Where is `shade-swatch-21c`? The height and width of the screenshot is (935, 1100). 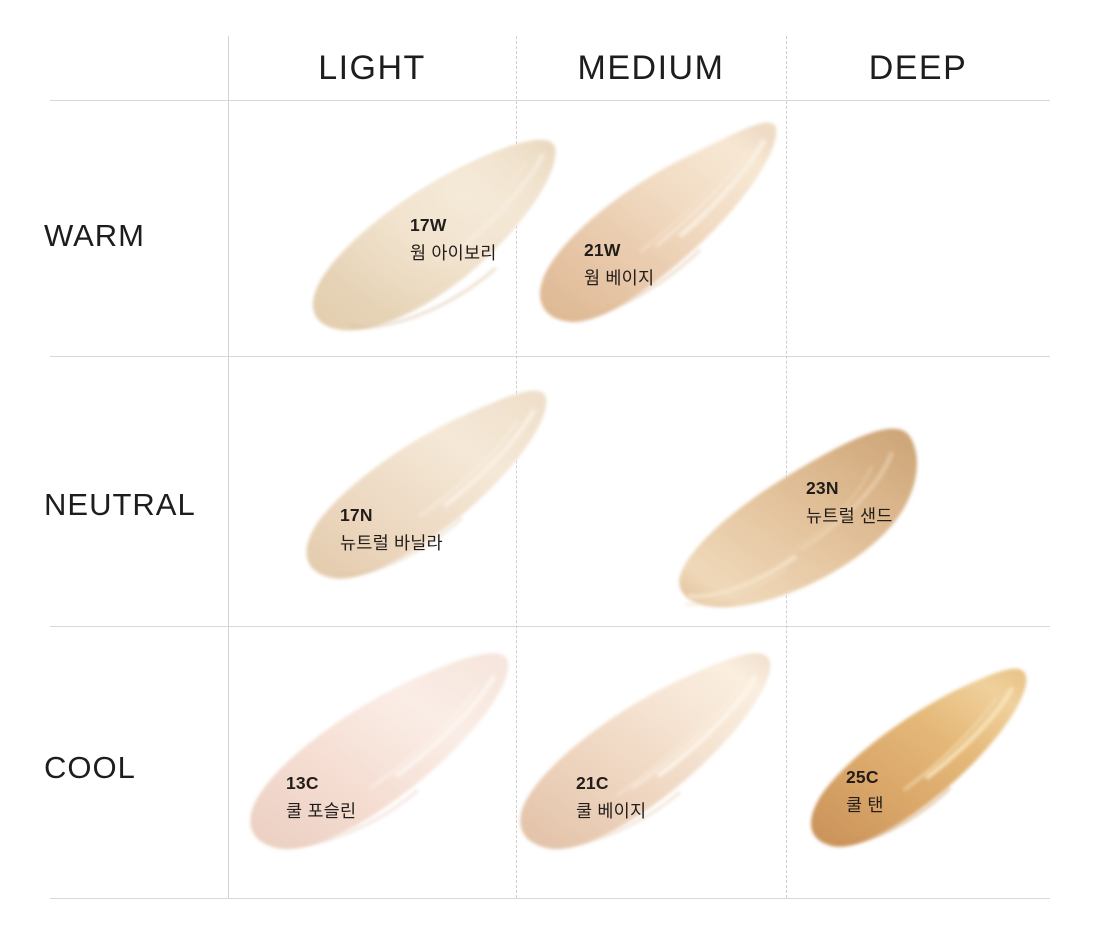 shade-swatch-21c is located at coordinates (647, 762).